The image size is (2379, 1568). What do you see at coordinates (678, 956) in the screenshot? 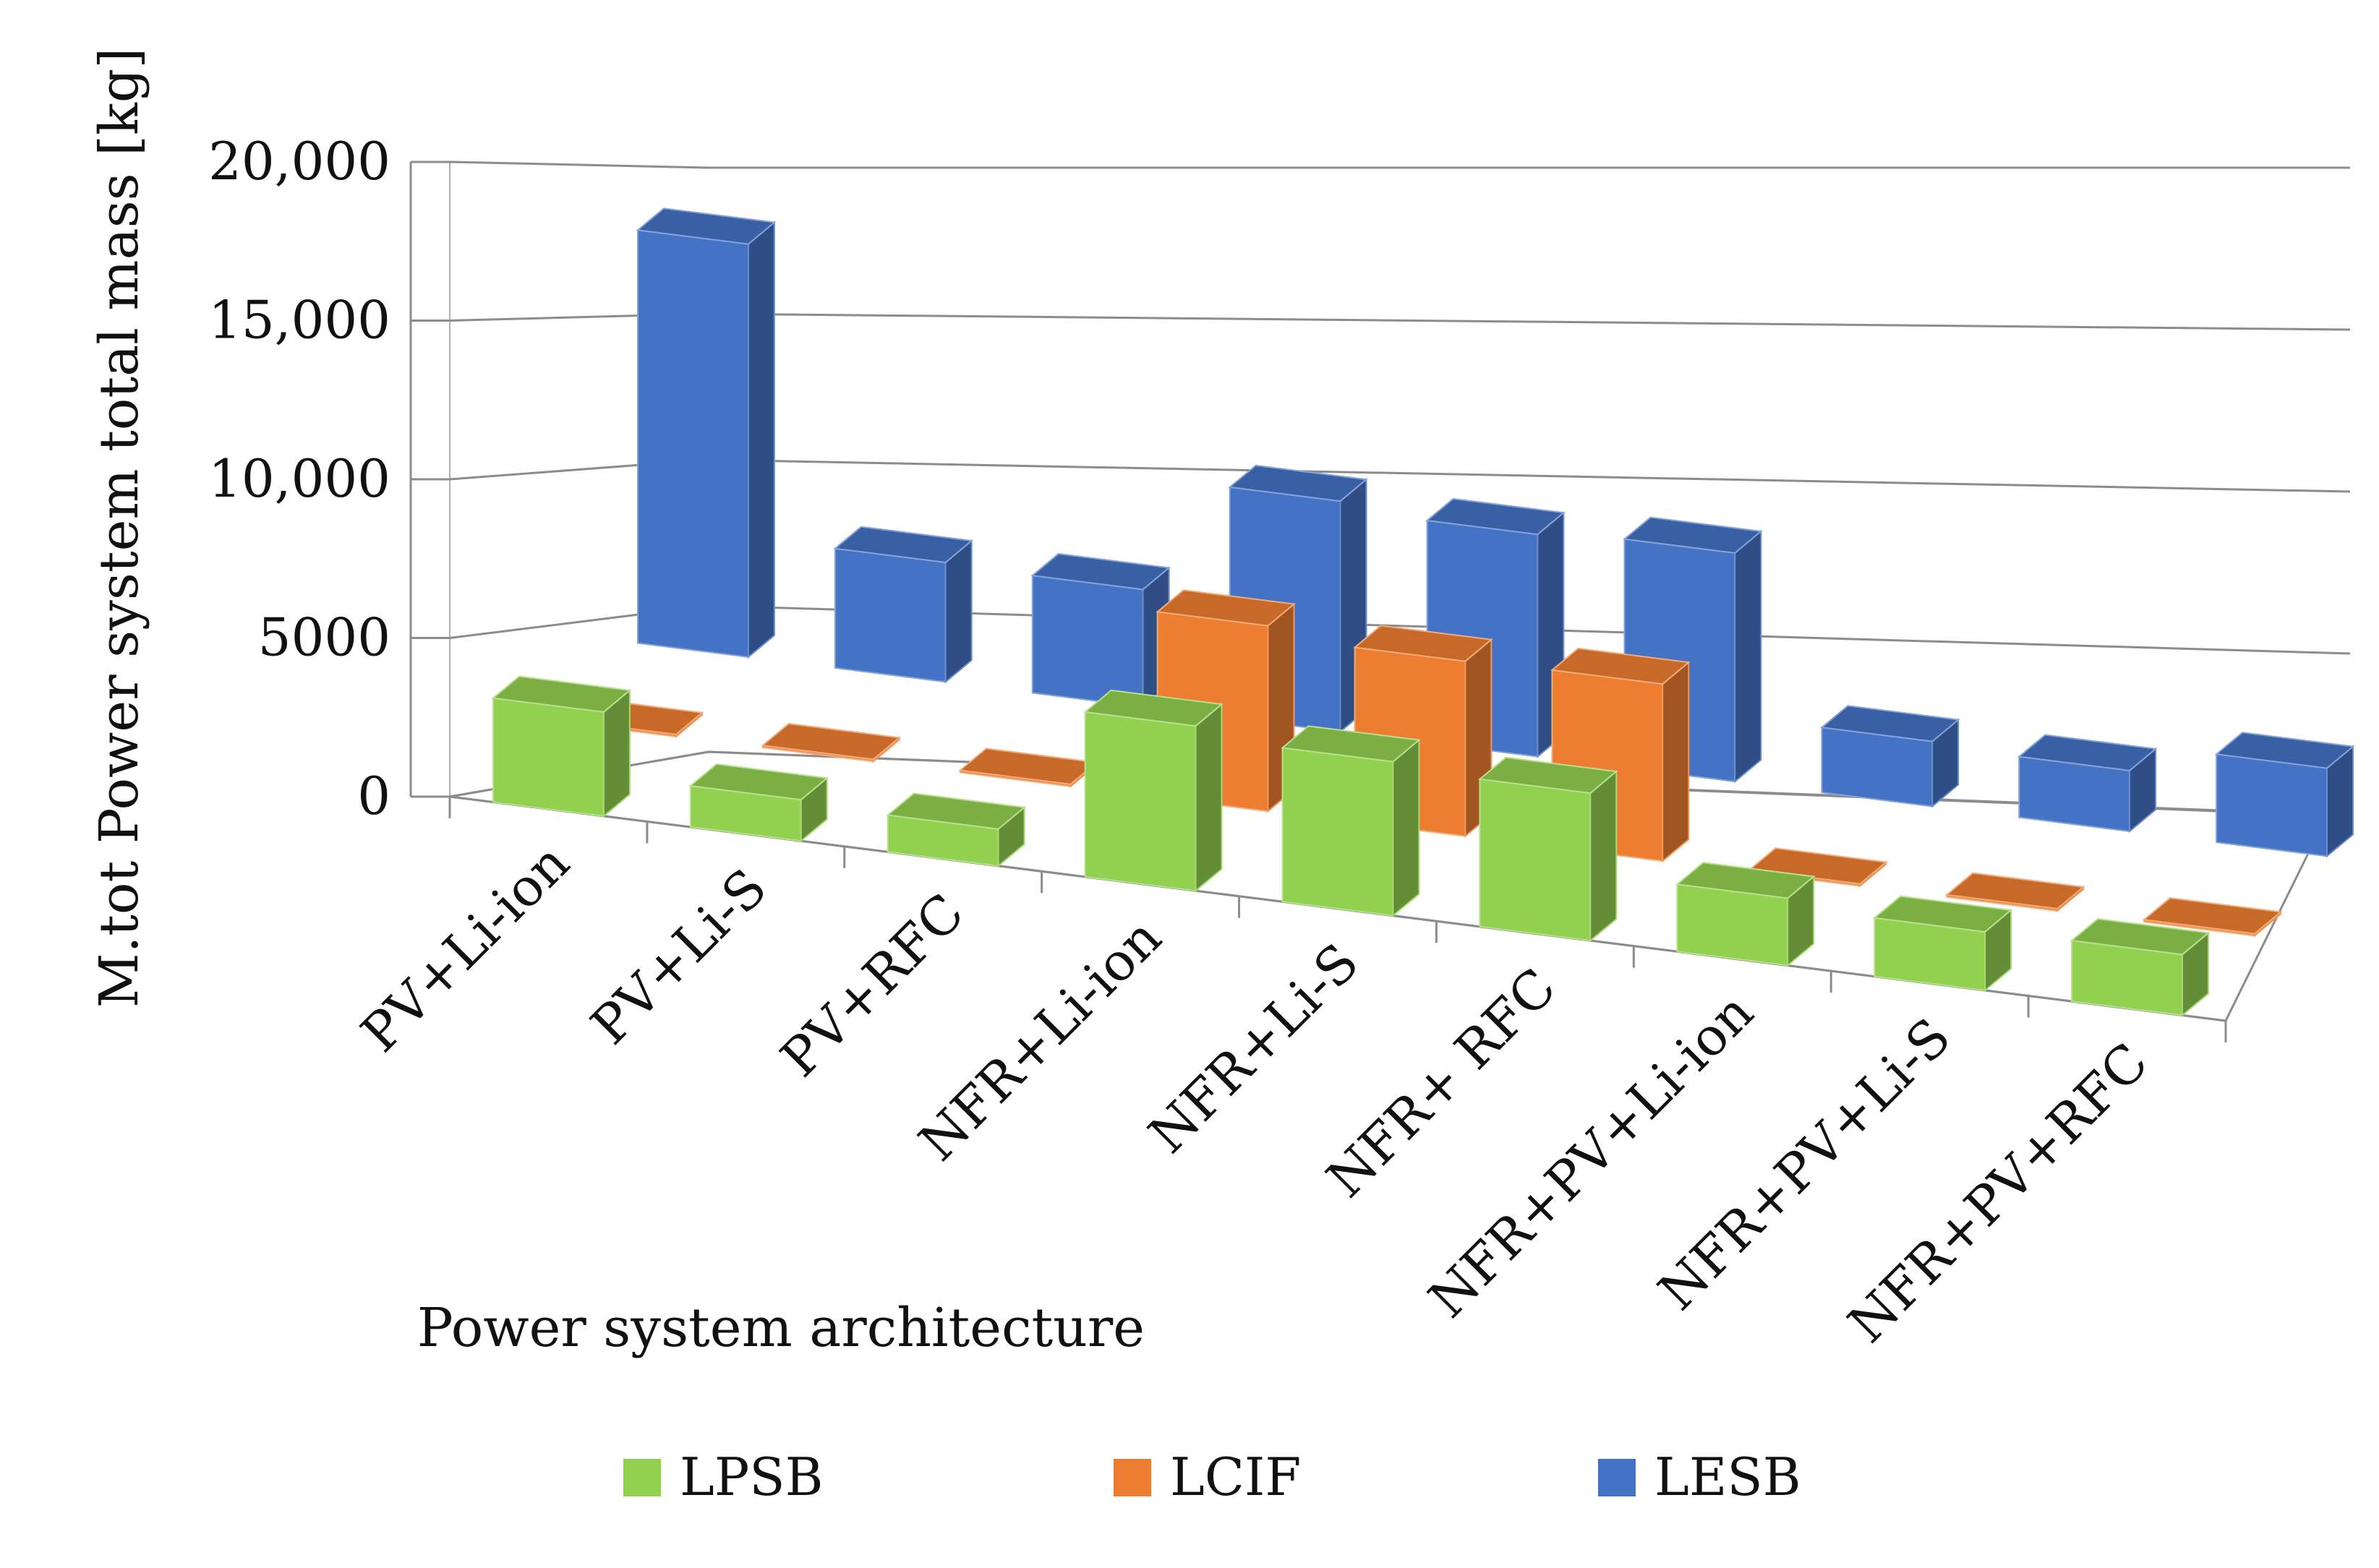
I see `x-tick-label: PV+Li-S` at bounding box center [678, 956].